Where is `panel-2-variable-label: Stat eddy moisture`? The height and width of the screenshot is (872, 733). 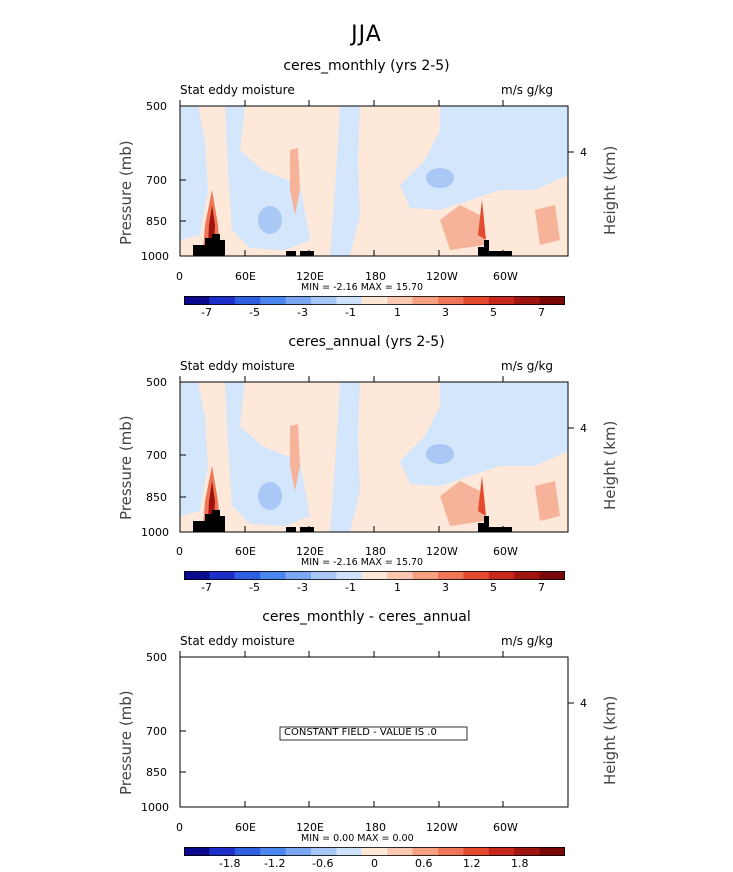
panel-2-variable-label: Stat eddy moisture is located at coordinates (237, 366).